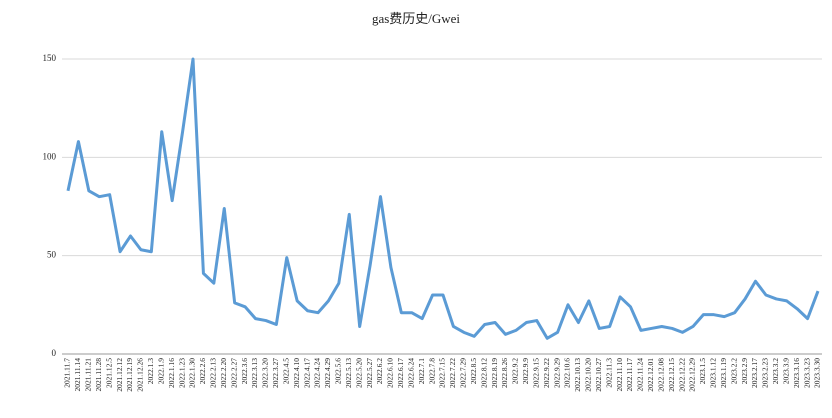 Image resolution: width=832 pixels, height=418 pixels. What do you see at coordinates (285, 371) in the screenshot?
I see `x-tick-label: 2022.4.5` at bounding box center [285, 371].